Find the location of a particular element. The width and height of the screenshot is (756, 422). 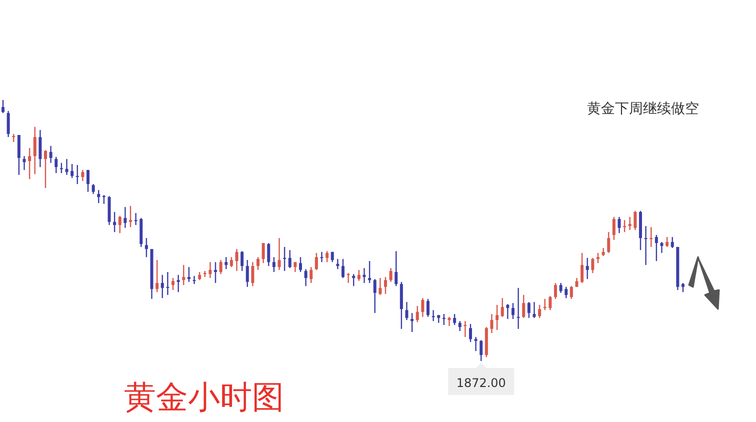

annotation: 1872.00 is located at coordinates (481, 383).